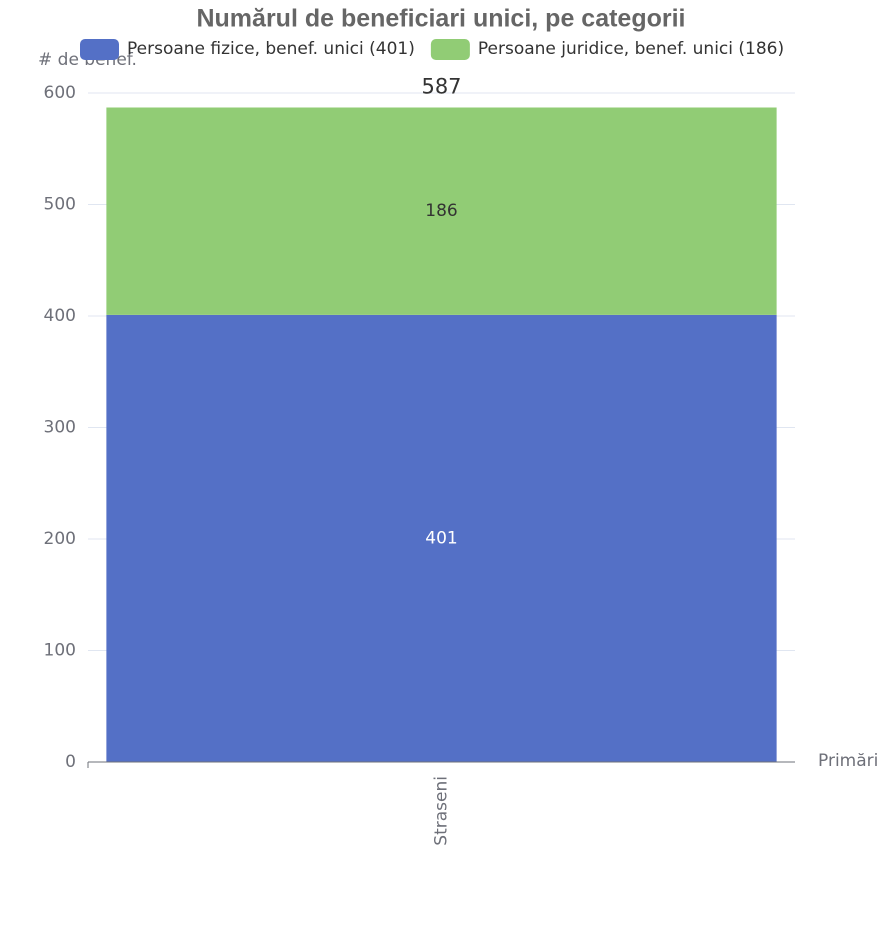 The width and height of the screenshot is (882, 937). I want to click on total-label: 587, so click(441, 86).